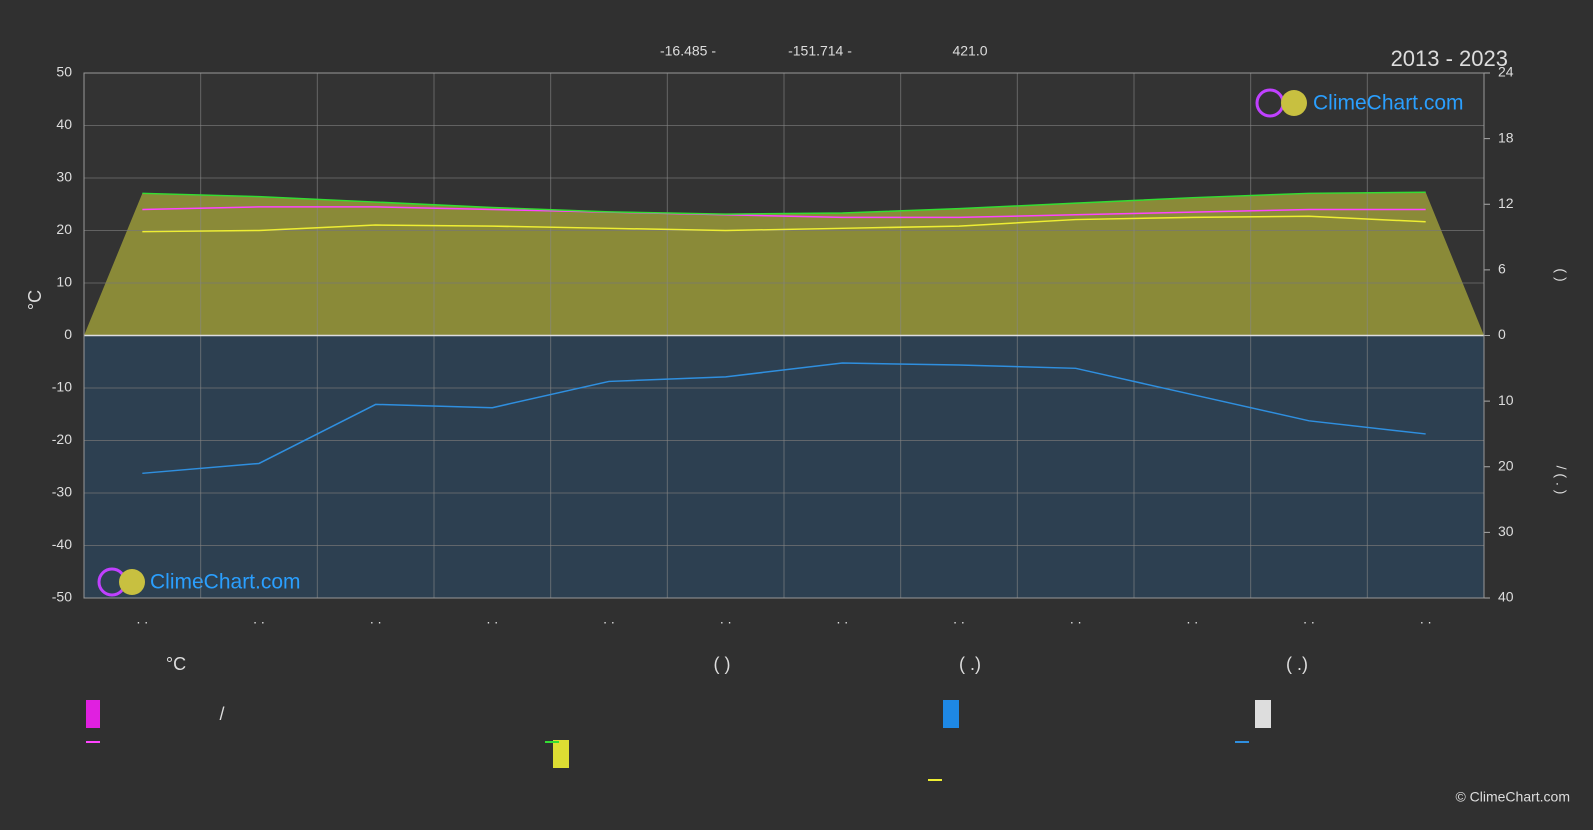  Describe the element at coordinates (969, 51) in the screenshot. I see `header-text: 421.0` at that location.